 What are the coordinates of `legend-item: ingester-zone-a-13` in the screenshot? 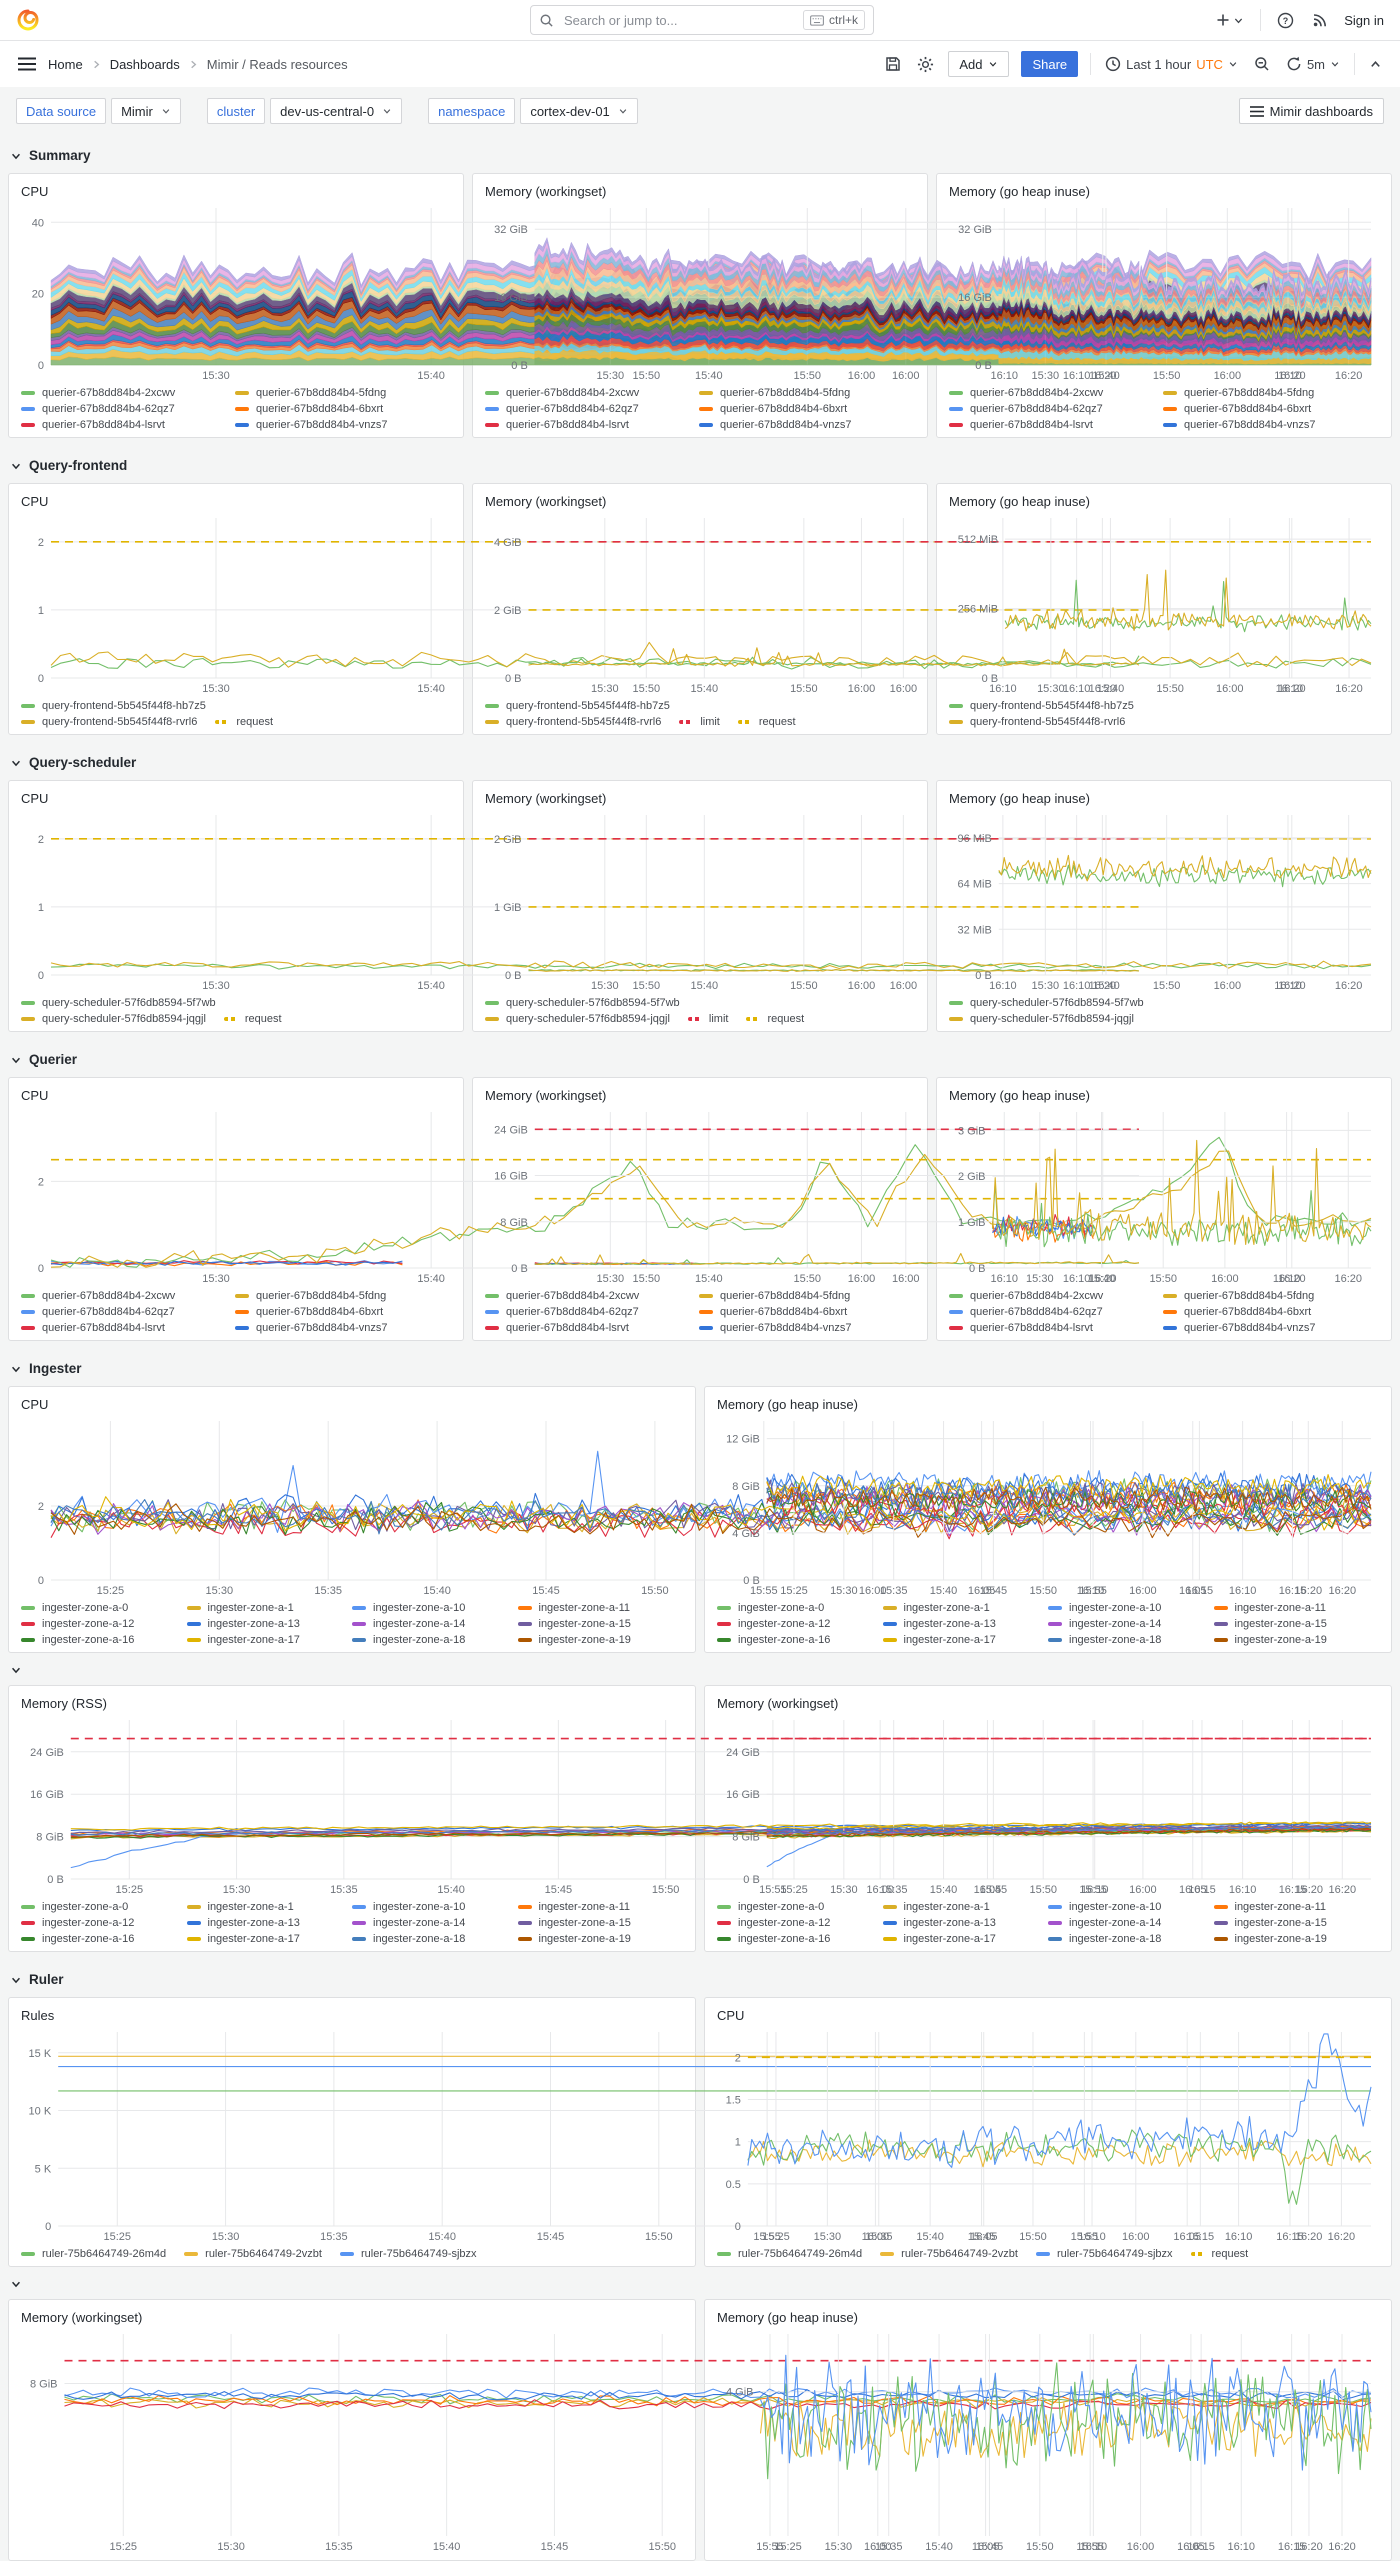 It's located at (956, 1624).